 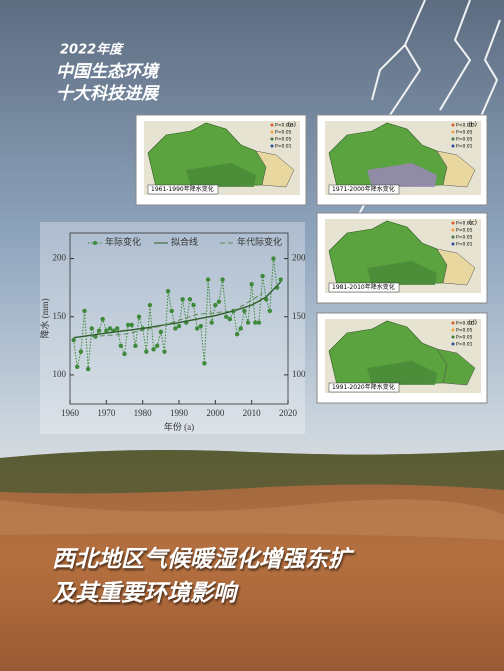 I want to click on map-letter: (a), so click(x=292, y=125).